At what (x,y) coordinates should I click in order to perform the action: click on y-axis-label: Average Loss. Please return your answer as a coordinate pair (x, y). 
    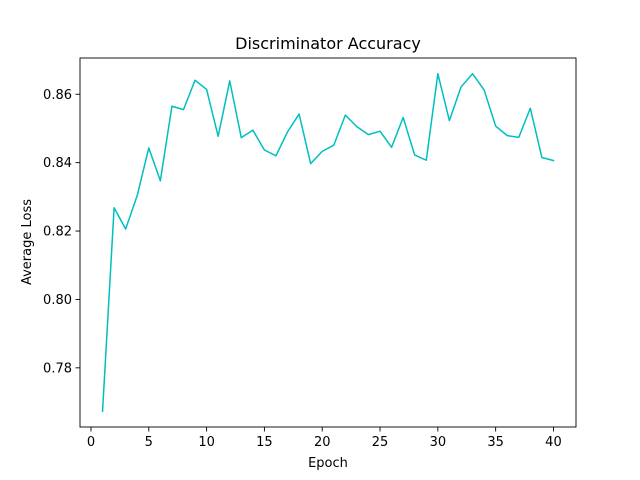
    Looking at the image, I should click on (27, 242).